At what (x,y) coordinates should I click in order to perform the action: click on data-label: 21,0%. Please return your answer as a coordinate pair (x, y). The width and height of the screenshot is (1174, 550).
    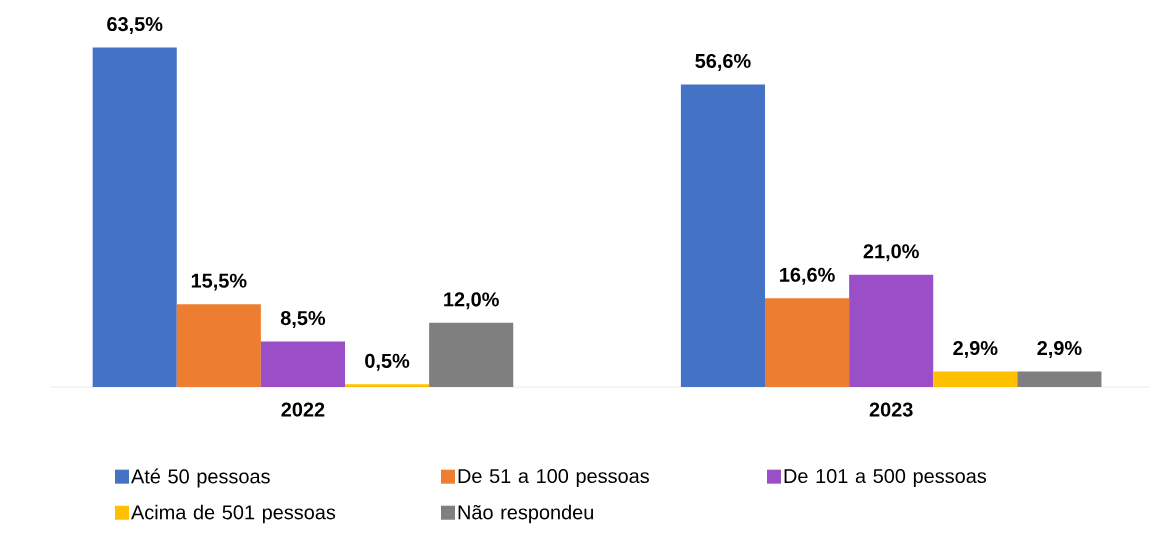
    Looking at the image, I should click on (891, 253).